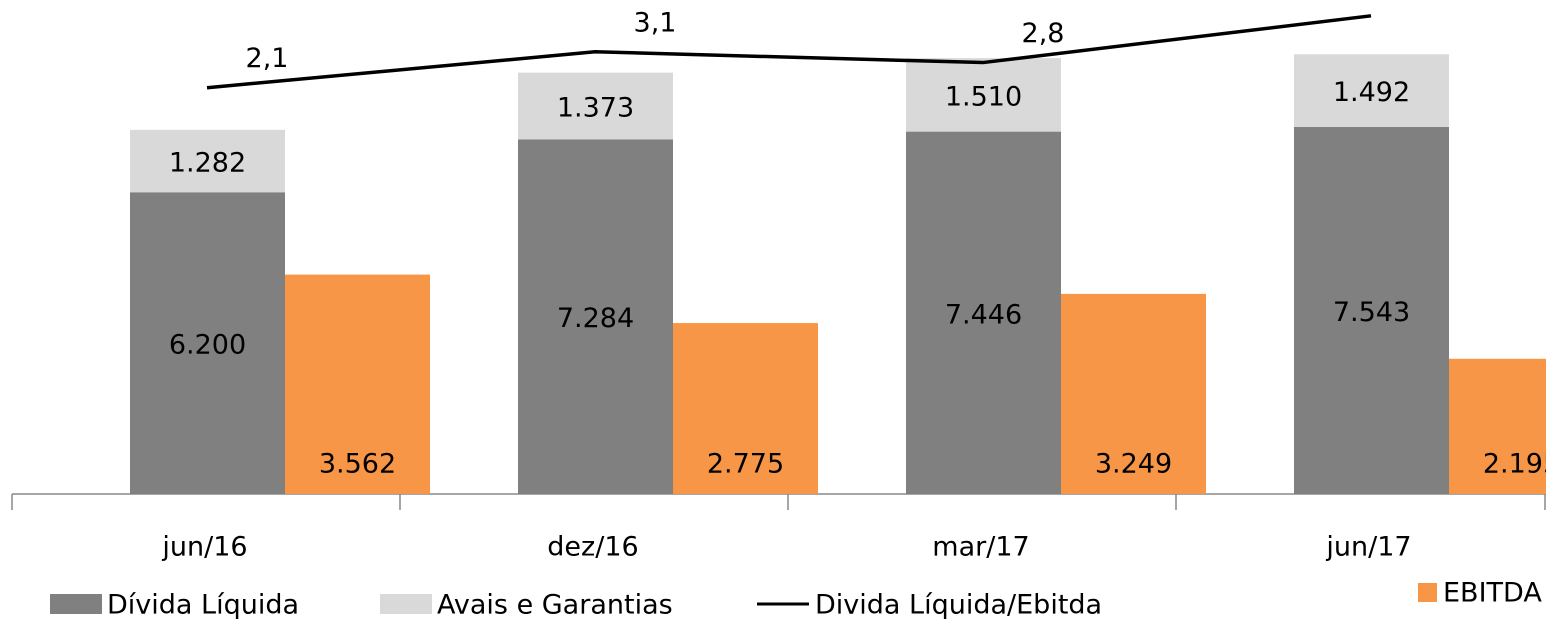 This screenshot has height=619, width=1546. What do you see at coordinates (203, 604) in the screenshot?
I see `legend-label: Dívida Líquida` at bounding box center [203, 604].